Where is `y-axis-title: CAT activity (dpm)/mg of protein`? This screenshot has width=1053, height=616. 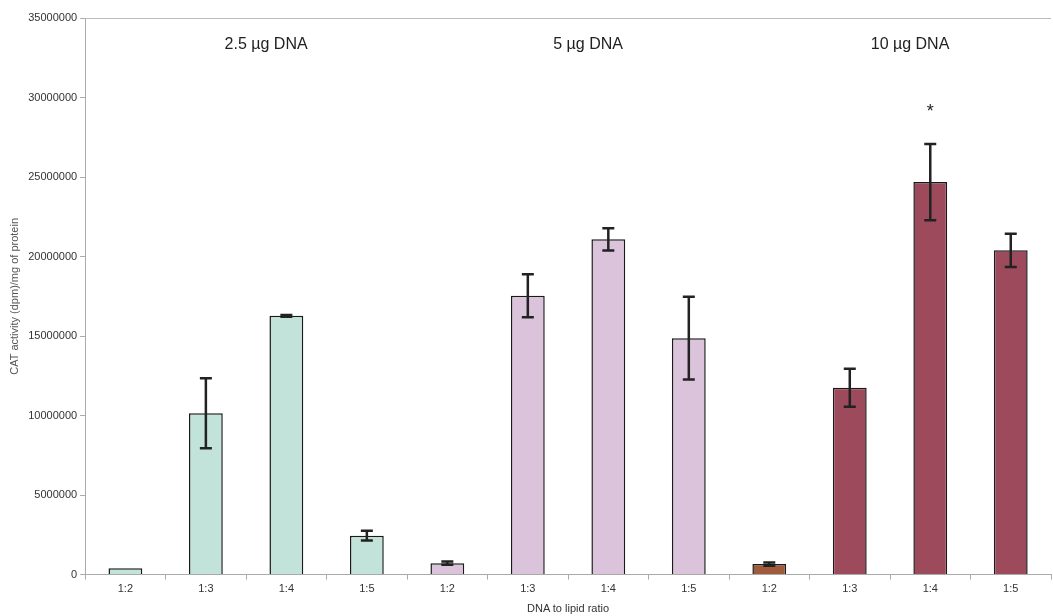
y-axis-title: CAT activity (dpm)/mg of protein is located at coordinates (13, 296).